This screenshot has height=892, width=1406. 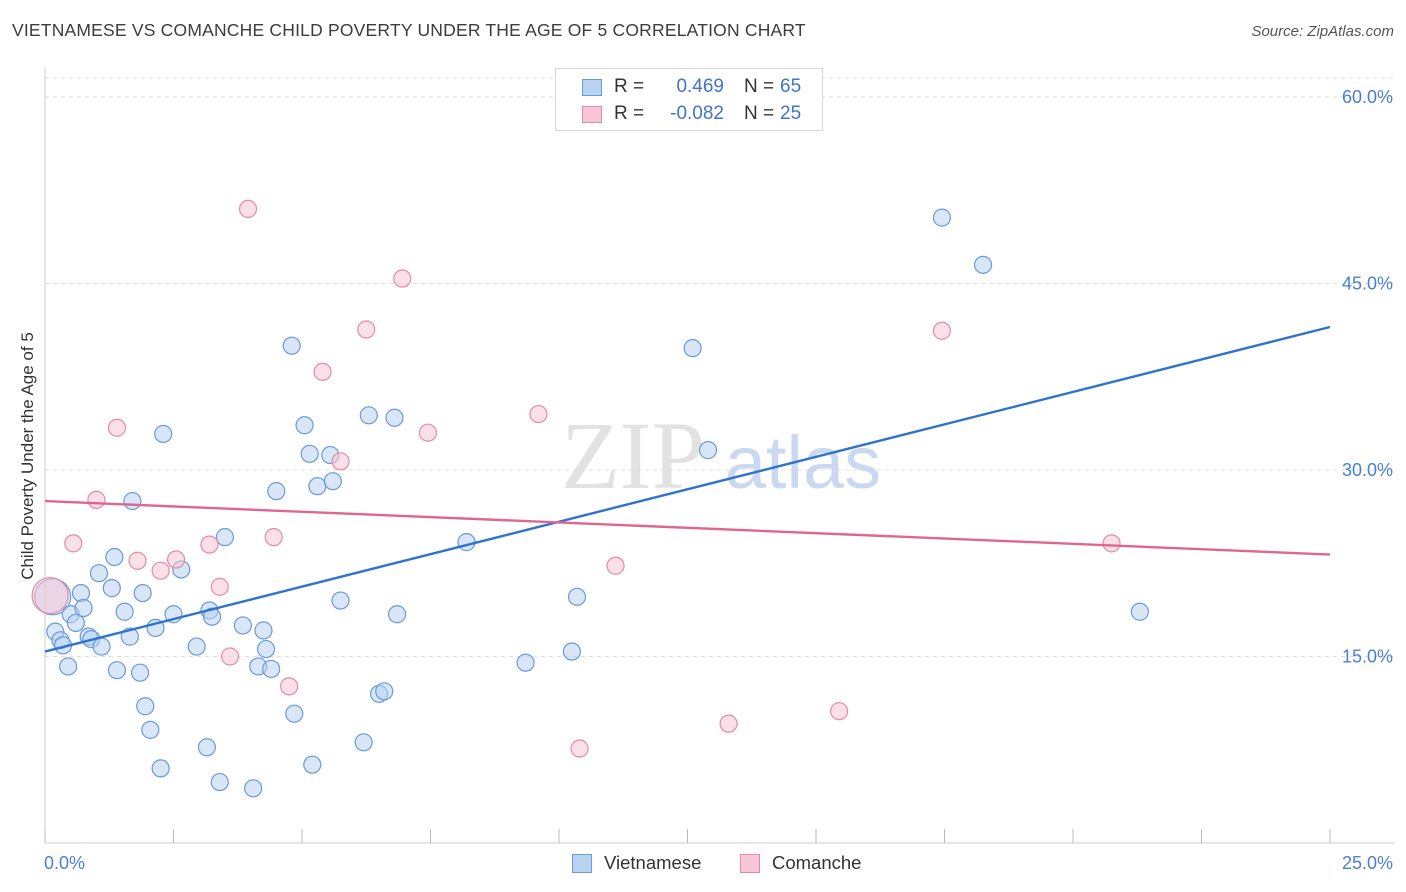 What do you see at coordinates (1322, 31) in the screenshot?
I see `source-label: Source: ZipAtlas.com` at bounding box center [1322, 31].